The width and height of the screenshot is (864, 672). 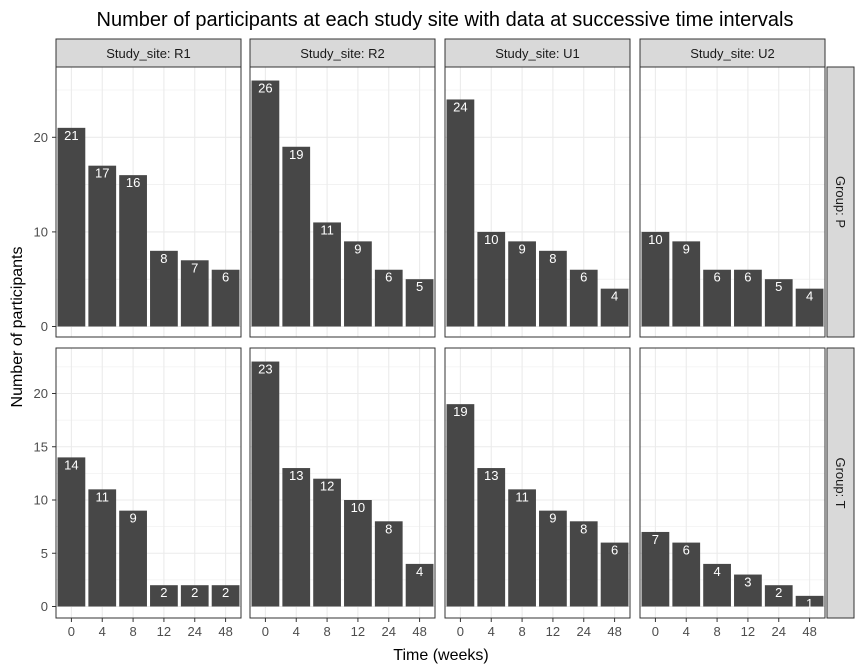 I want to click on bar-value-label: 17, so click(x=102, y=173).